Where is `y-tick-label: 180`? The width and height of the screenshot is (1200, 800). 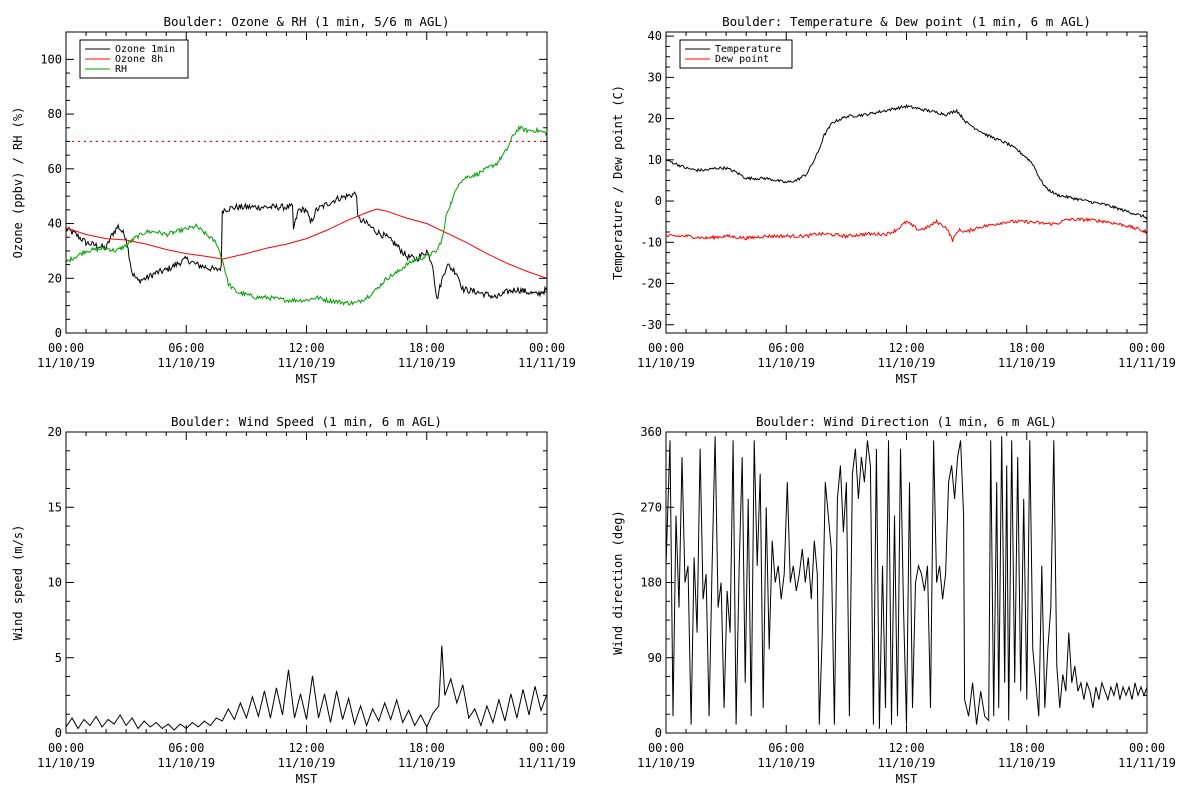
y-tick-label: 180 is located at coordinates (651, 583).